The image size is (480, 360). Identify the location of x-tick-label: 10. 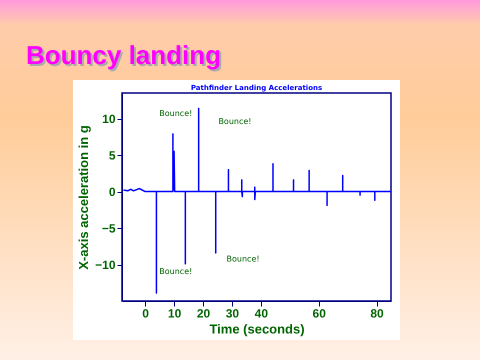
(175, 313).